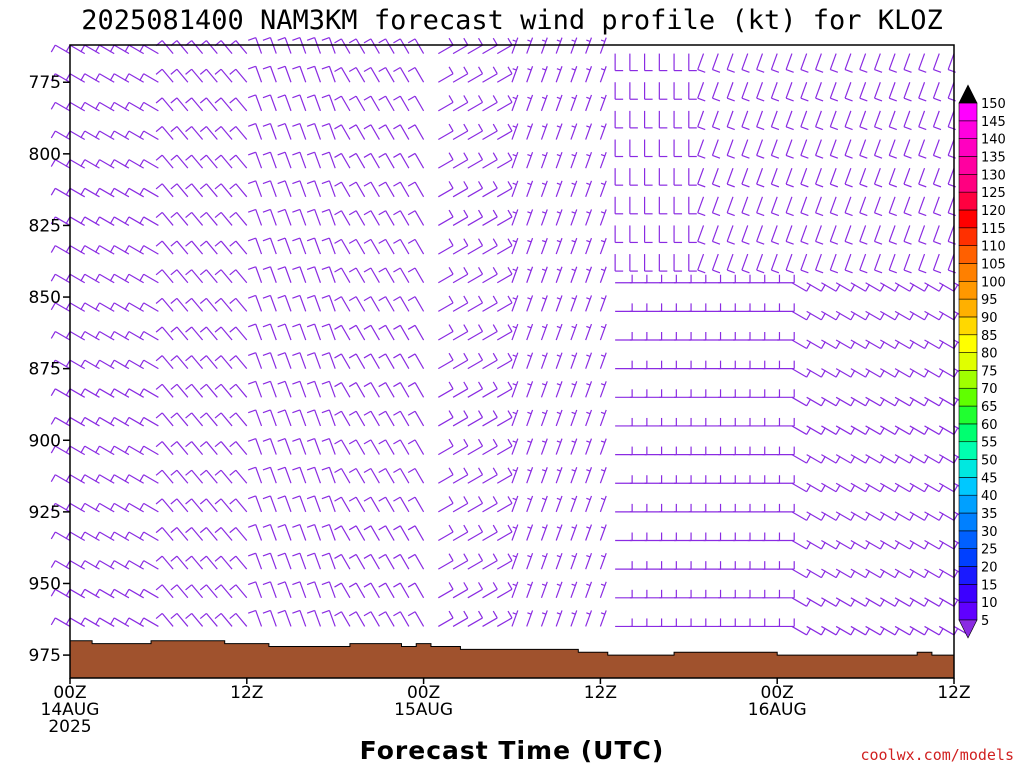 Image resolution: width=1024 pixels, height=768 pixels. Describe the element at coordinates (49, 656) in the screenshot. I see `y-tick: 975` at that location.